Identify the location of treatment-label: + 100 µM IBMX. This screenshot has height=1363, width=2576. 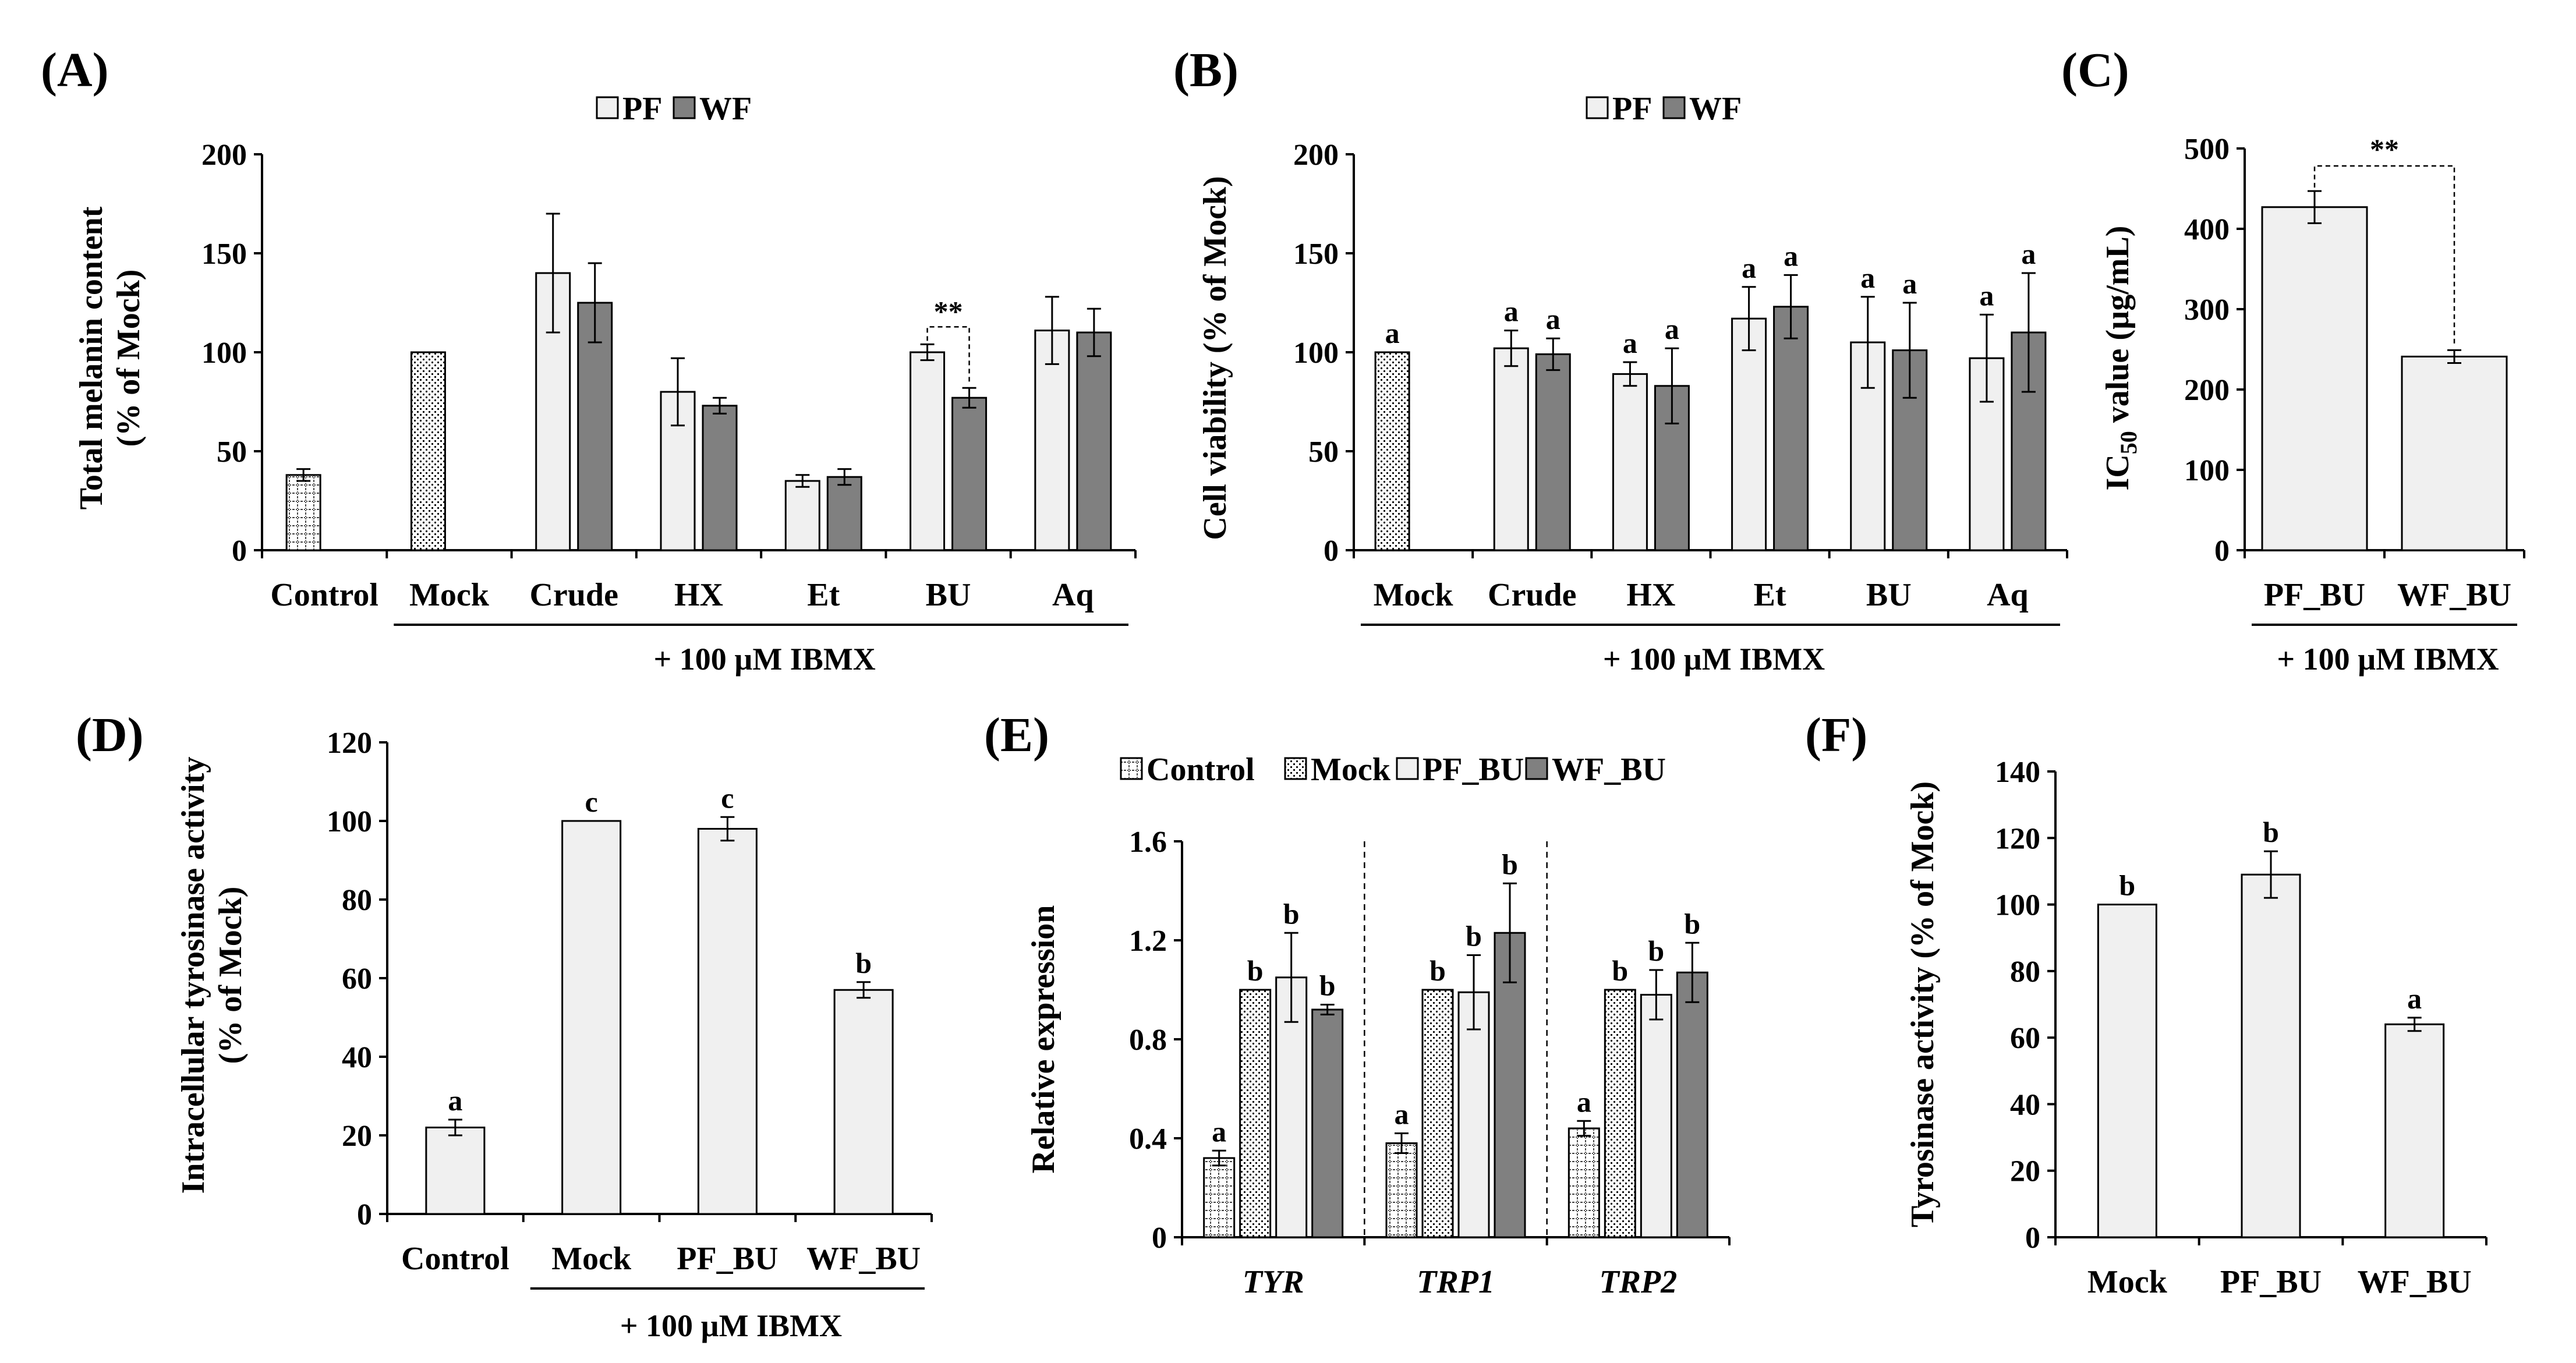
(731, 1325).